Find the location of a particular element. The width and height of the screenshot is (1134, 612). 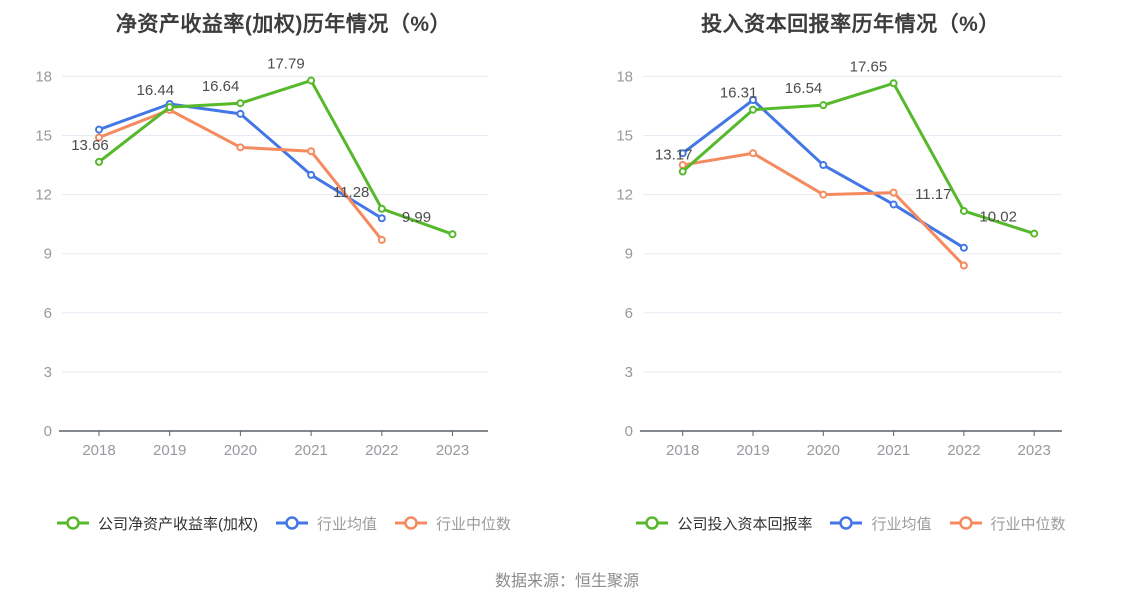

svg-text: 16.44 is located at coordinates (156, 90).